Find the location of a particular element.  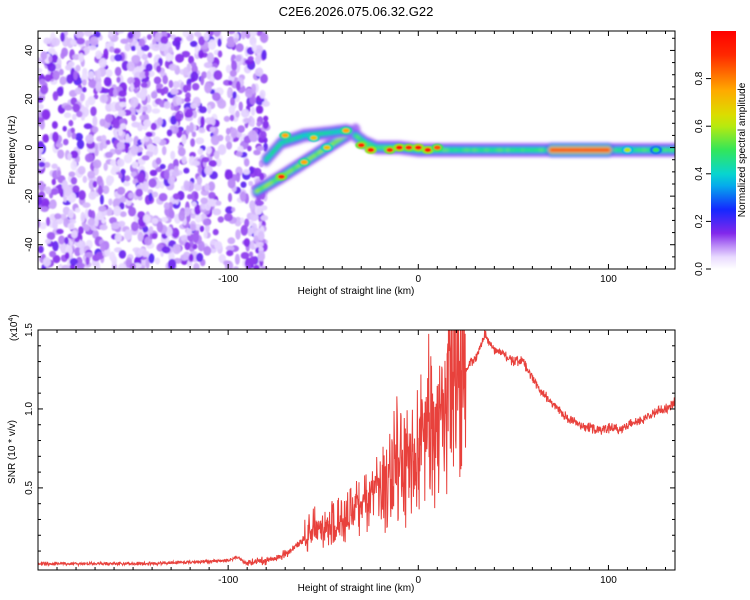

snr-x-axis-label: Height of straight line (km) is located at coordinates (356, 588).